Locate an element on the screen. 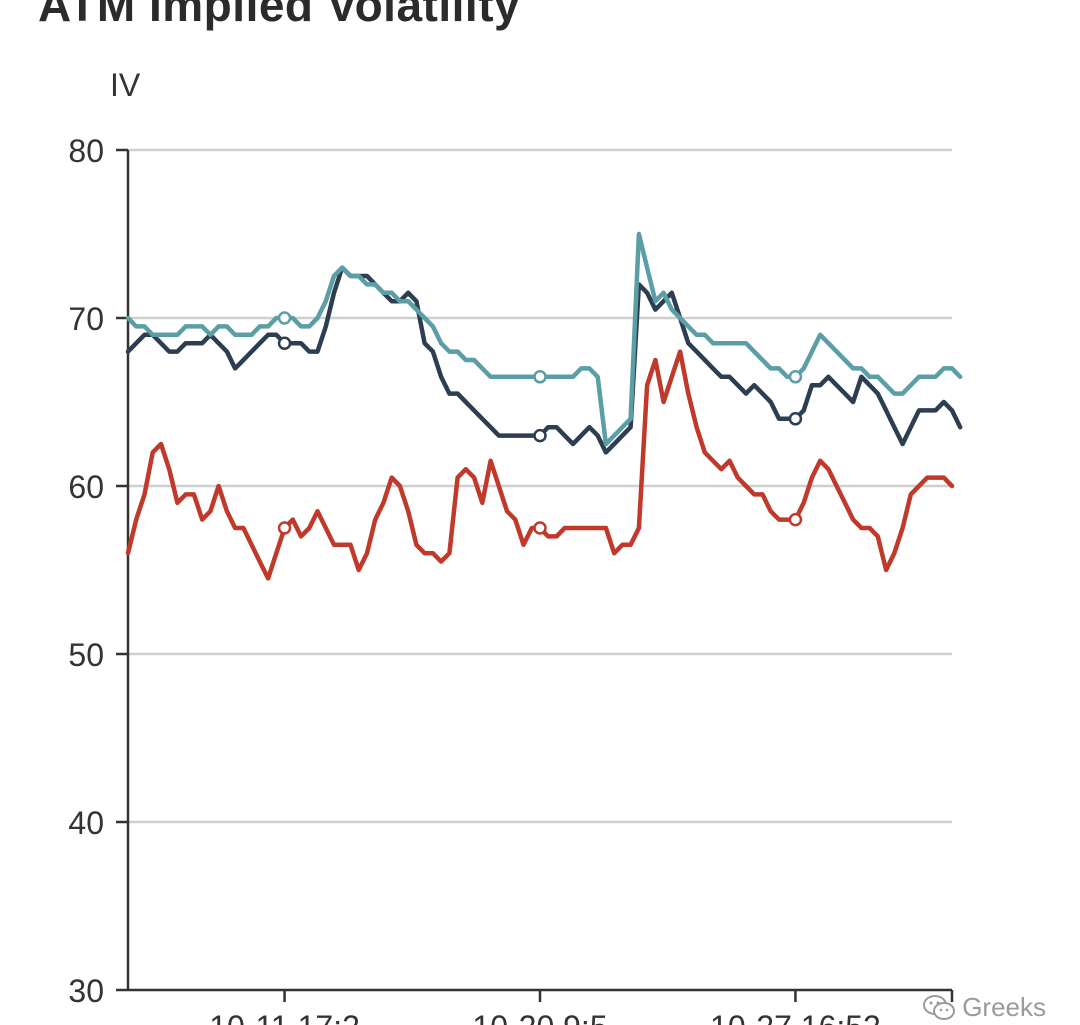  watermark: Greeks is located at coordinates (984, 1007).